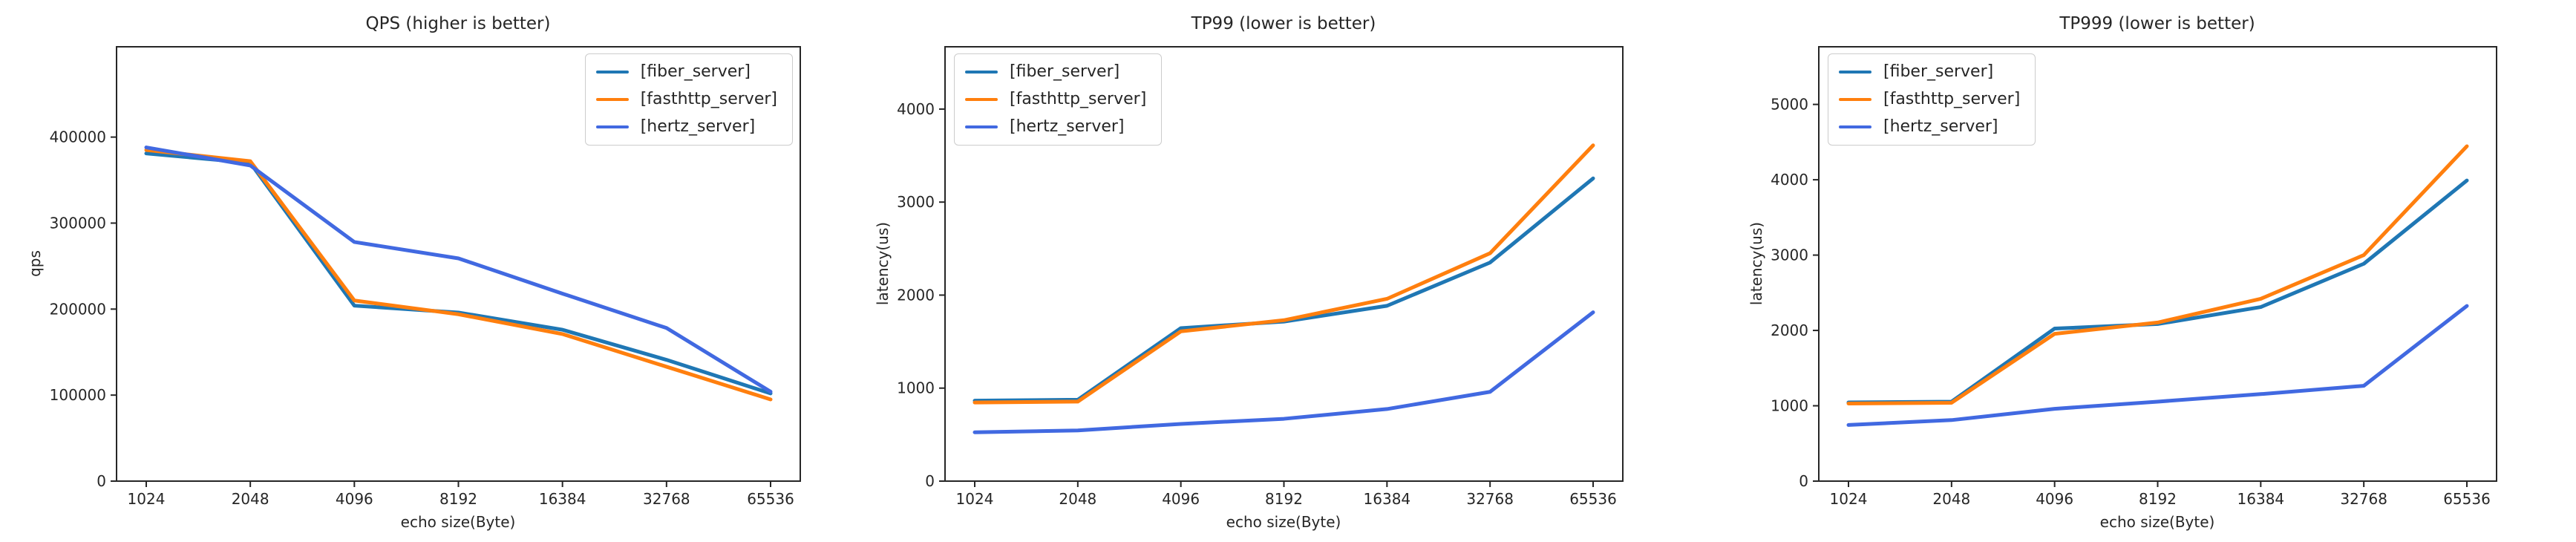  What do you see at coordinates (458, 23) in the screenshot?
I see `chart-title-qps: QPS (higher is better)` at bounding box center [458, 23].